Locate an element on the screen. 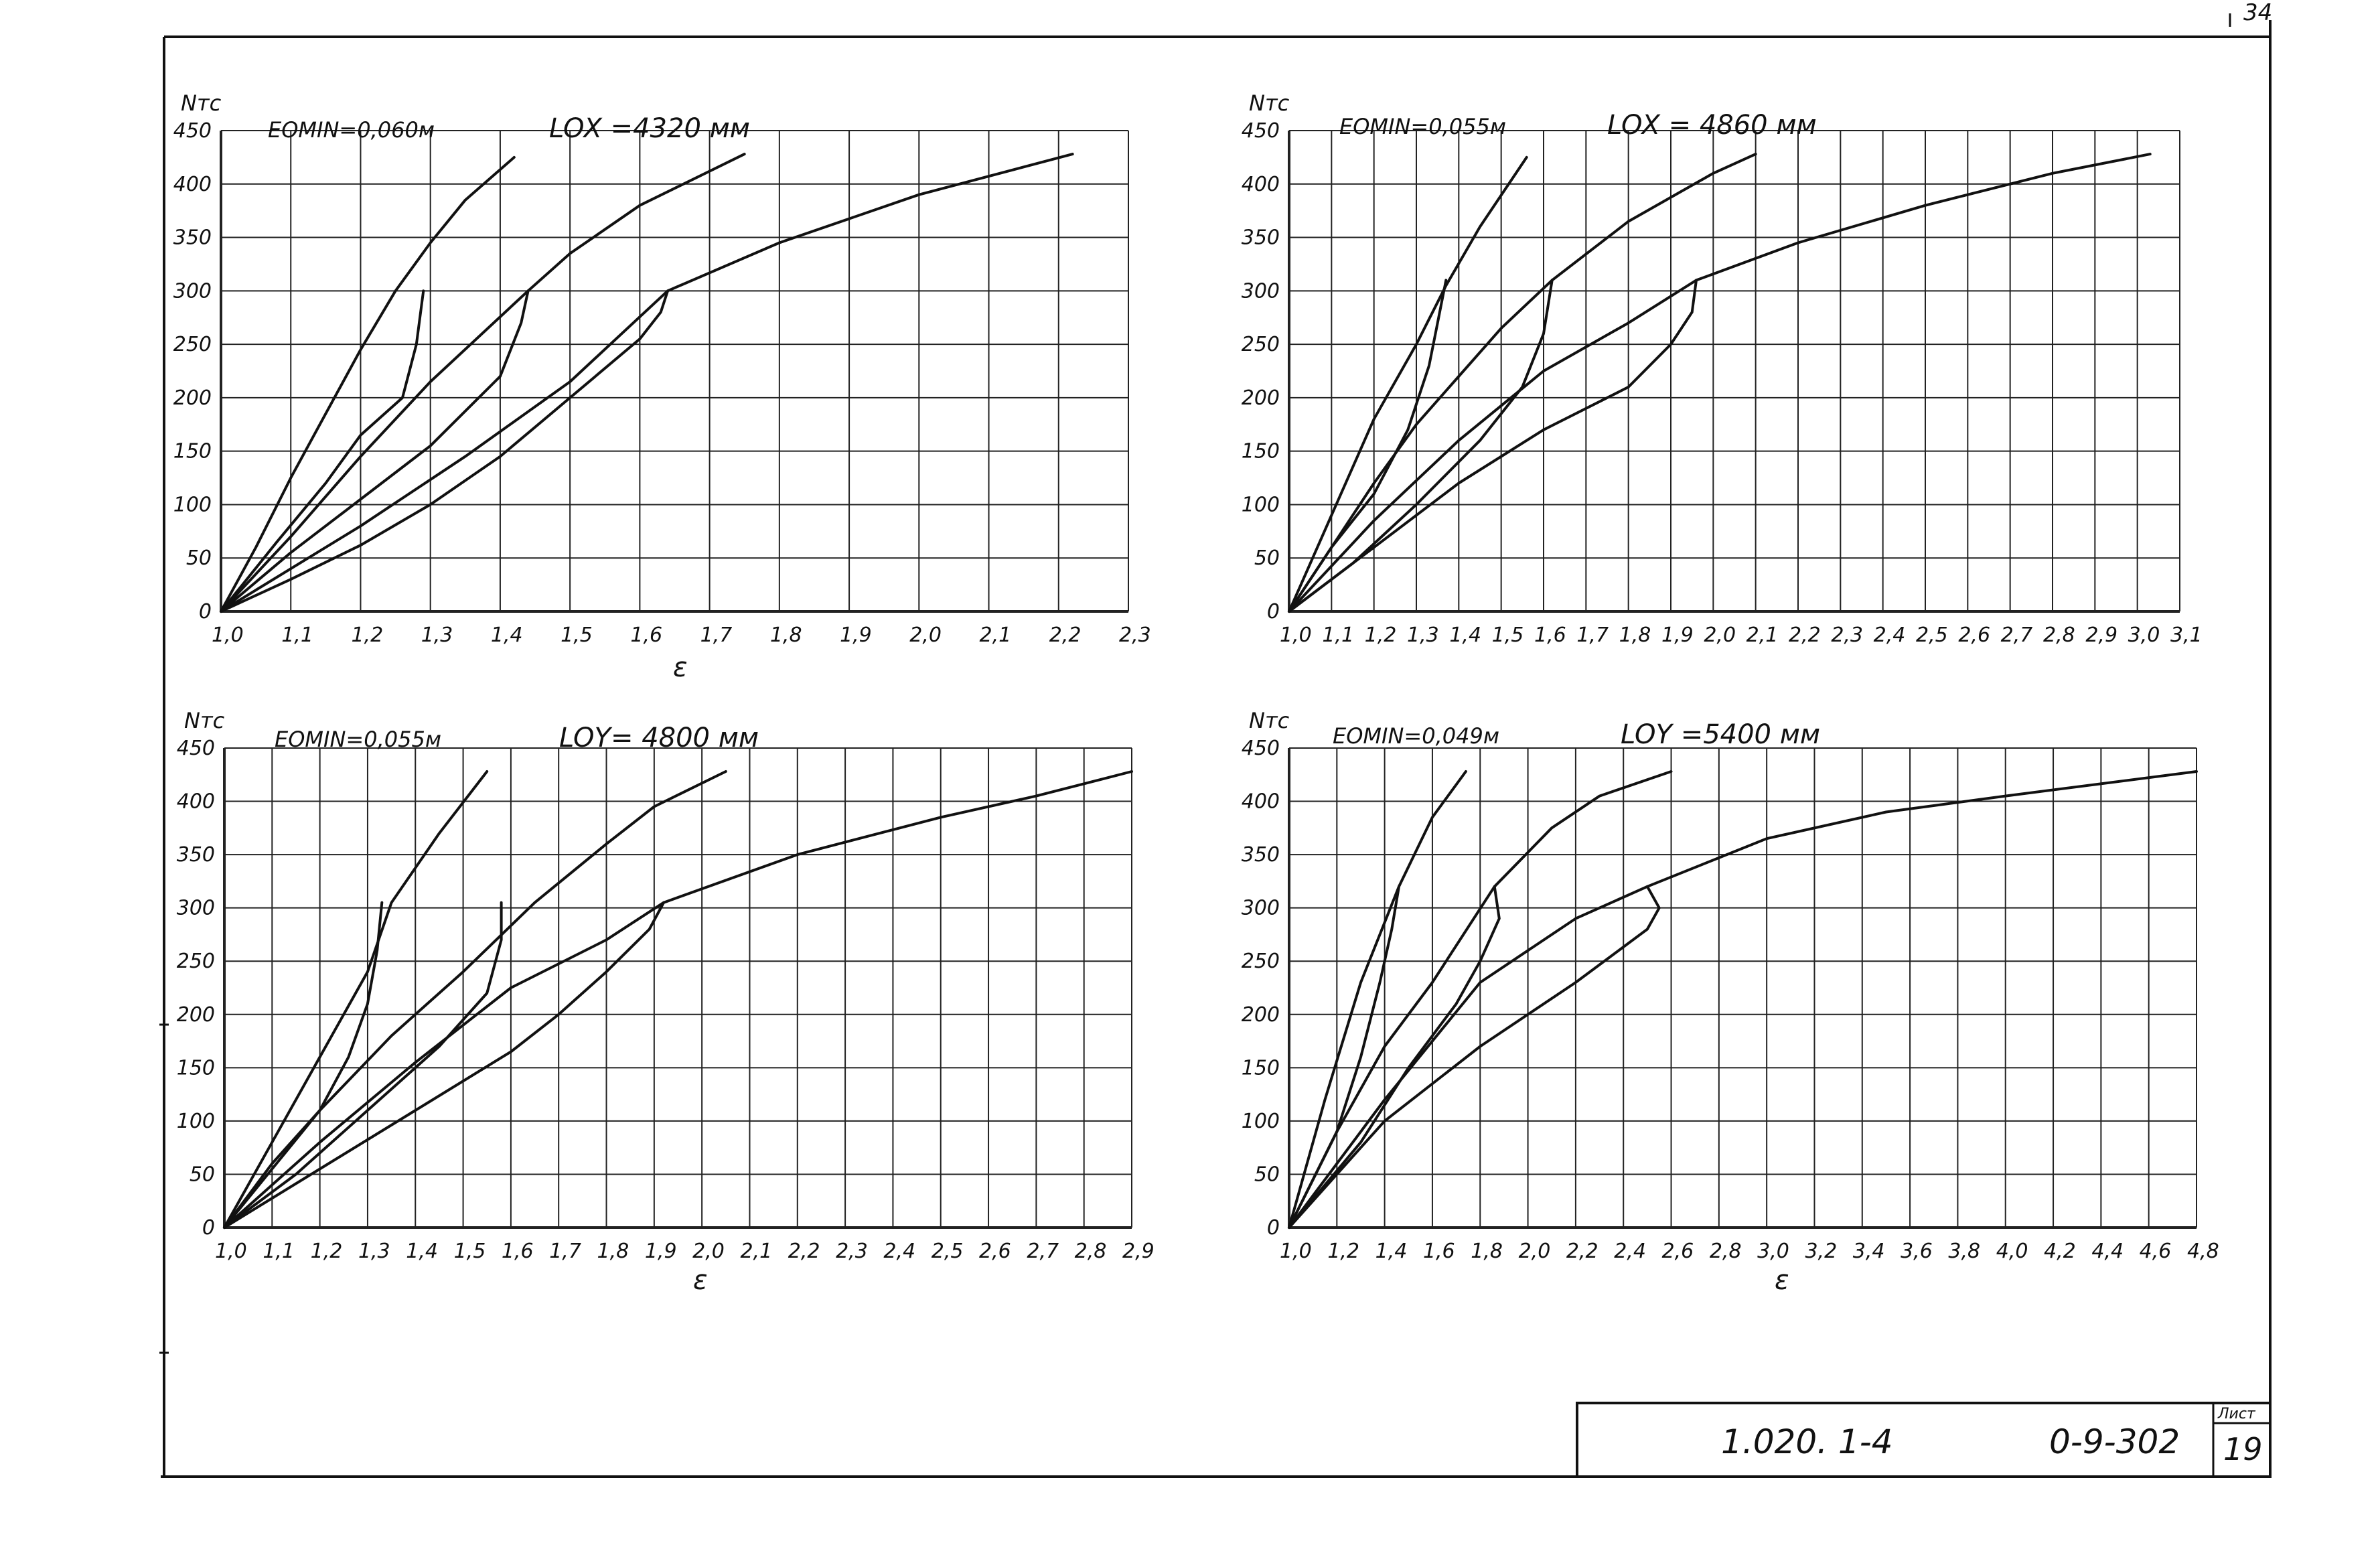 Image resolution: width=2380 pixels, height=1547 pixels. title-block is located at coordinates (1924, 1440).